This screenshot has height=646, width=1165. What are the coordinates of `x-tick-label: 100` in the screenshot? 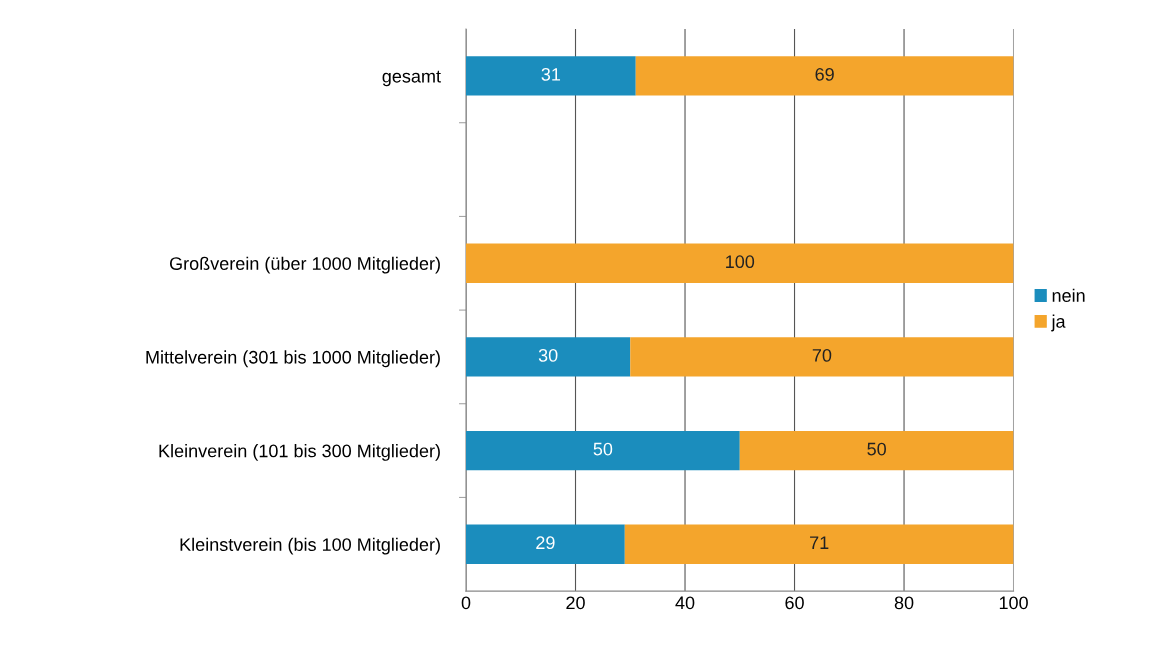 It's located at (1013, 603).